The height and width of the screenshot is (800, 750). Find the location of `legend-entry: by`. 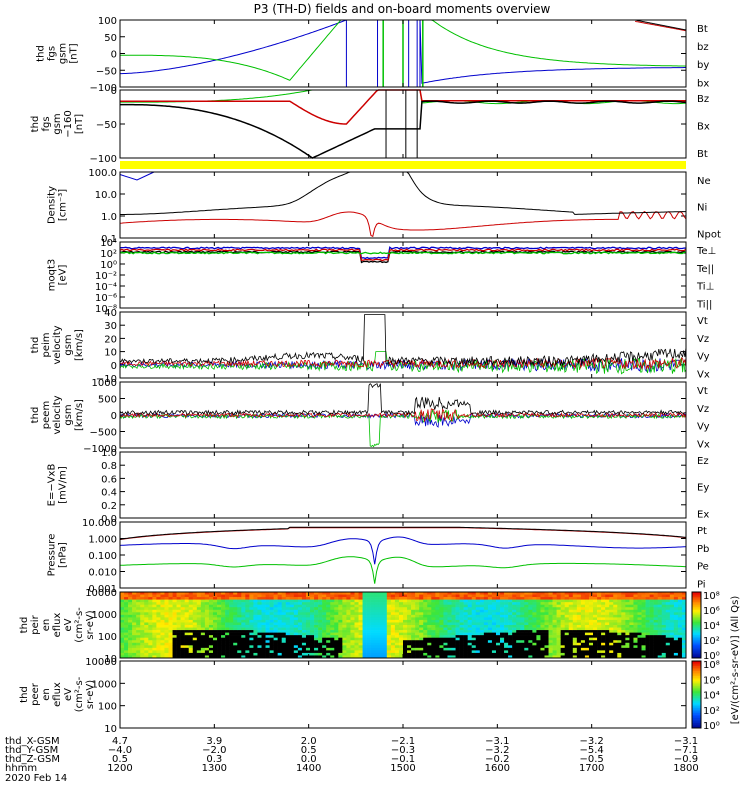

legend-entry: by is located at coordinates (703, 65).